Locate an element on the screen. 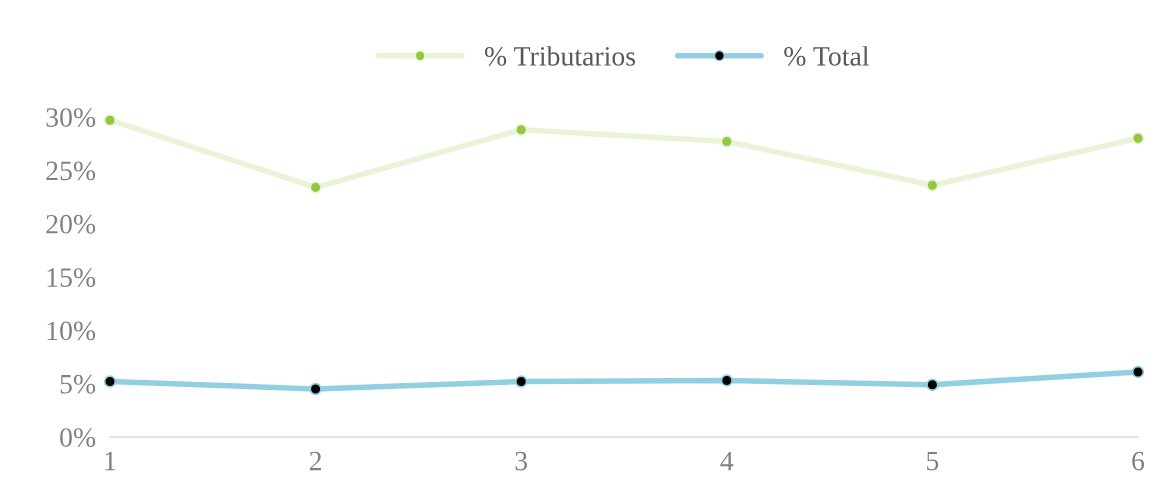 The image size is (1165, 503). y-tick-label: 10% is located at coordinates (71, 331).